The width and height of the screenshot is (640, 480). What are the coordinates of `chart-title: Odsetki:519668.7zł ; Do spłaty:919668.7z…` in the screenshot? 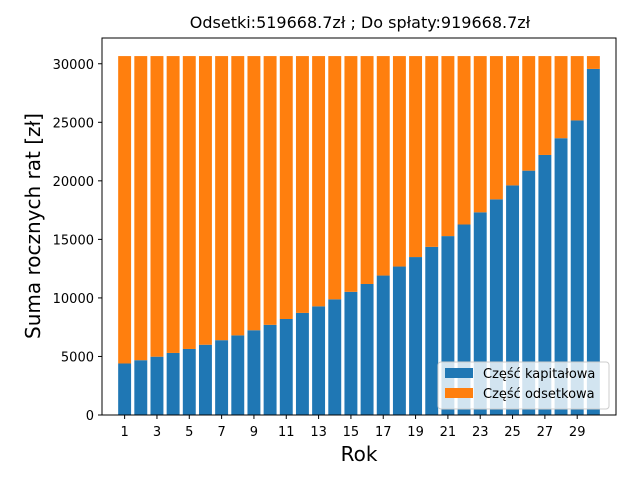 It's located at (360, 22).